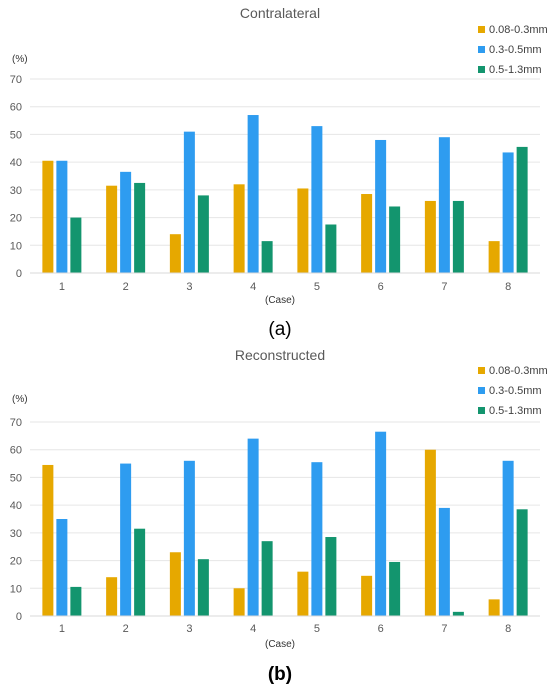 The image size is (550, 691). I want to click on panel-label: (b), so click(280, 674).